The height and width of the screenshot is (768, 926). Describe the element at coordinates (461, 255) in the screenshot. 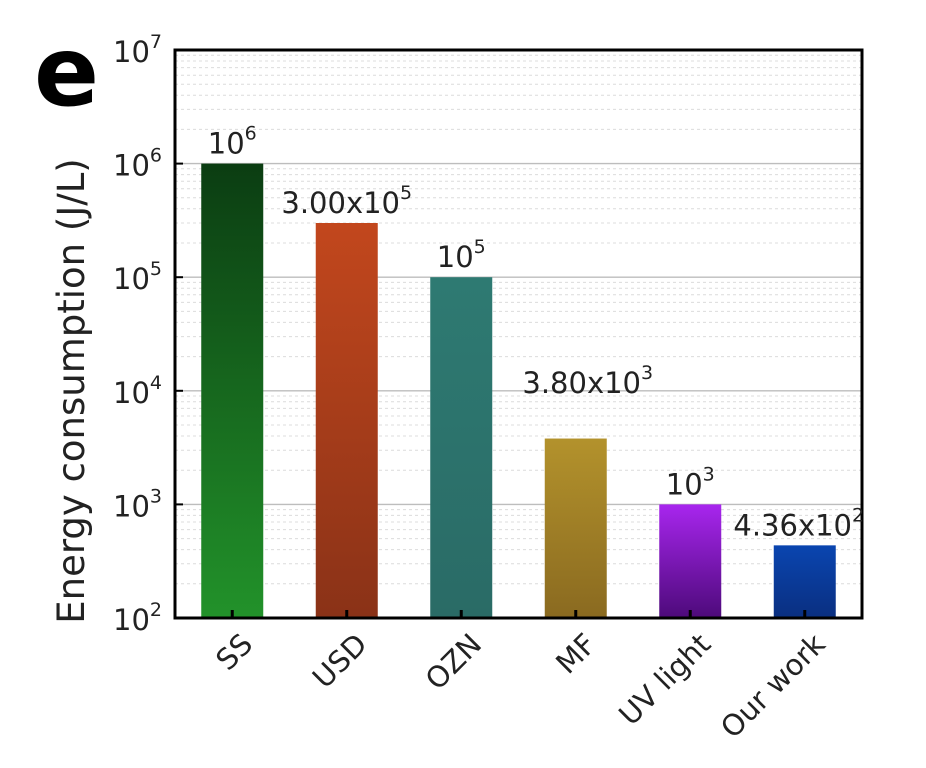

I see `data-label: 105` at that location.